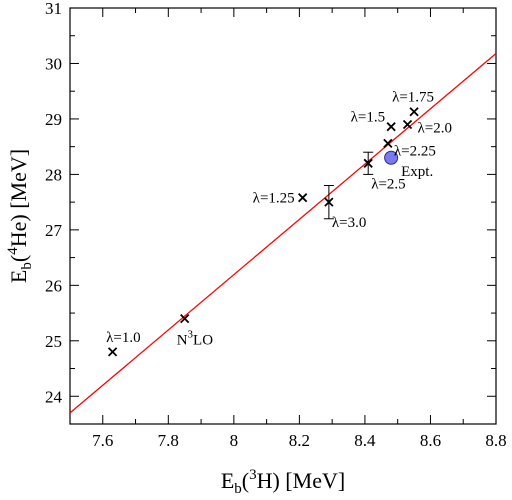 The image size is (512, 500). Describe the element at coordinates (53, 63) in the screenshot. I see `y-tick-label: 30` at that location.